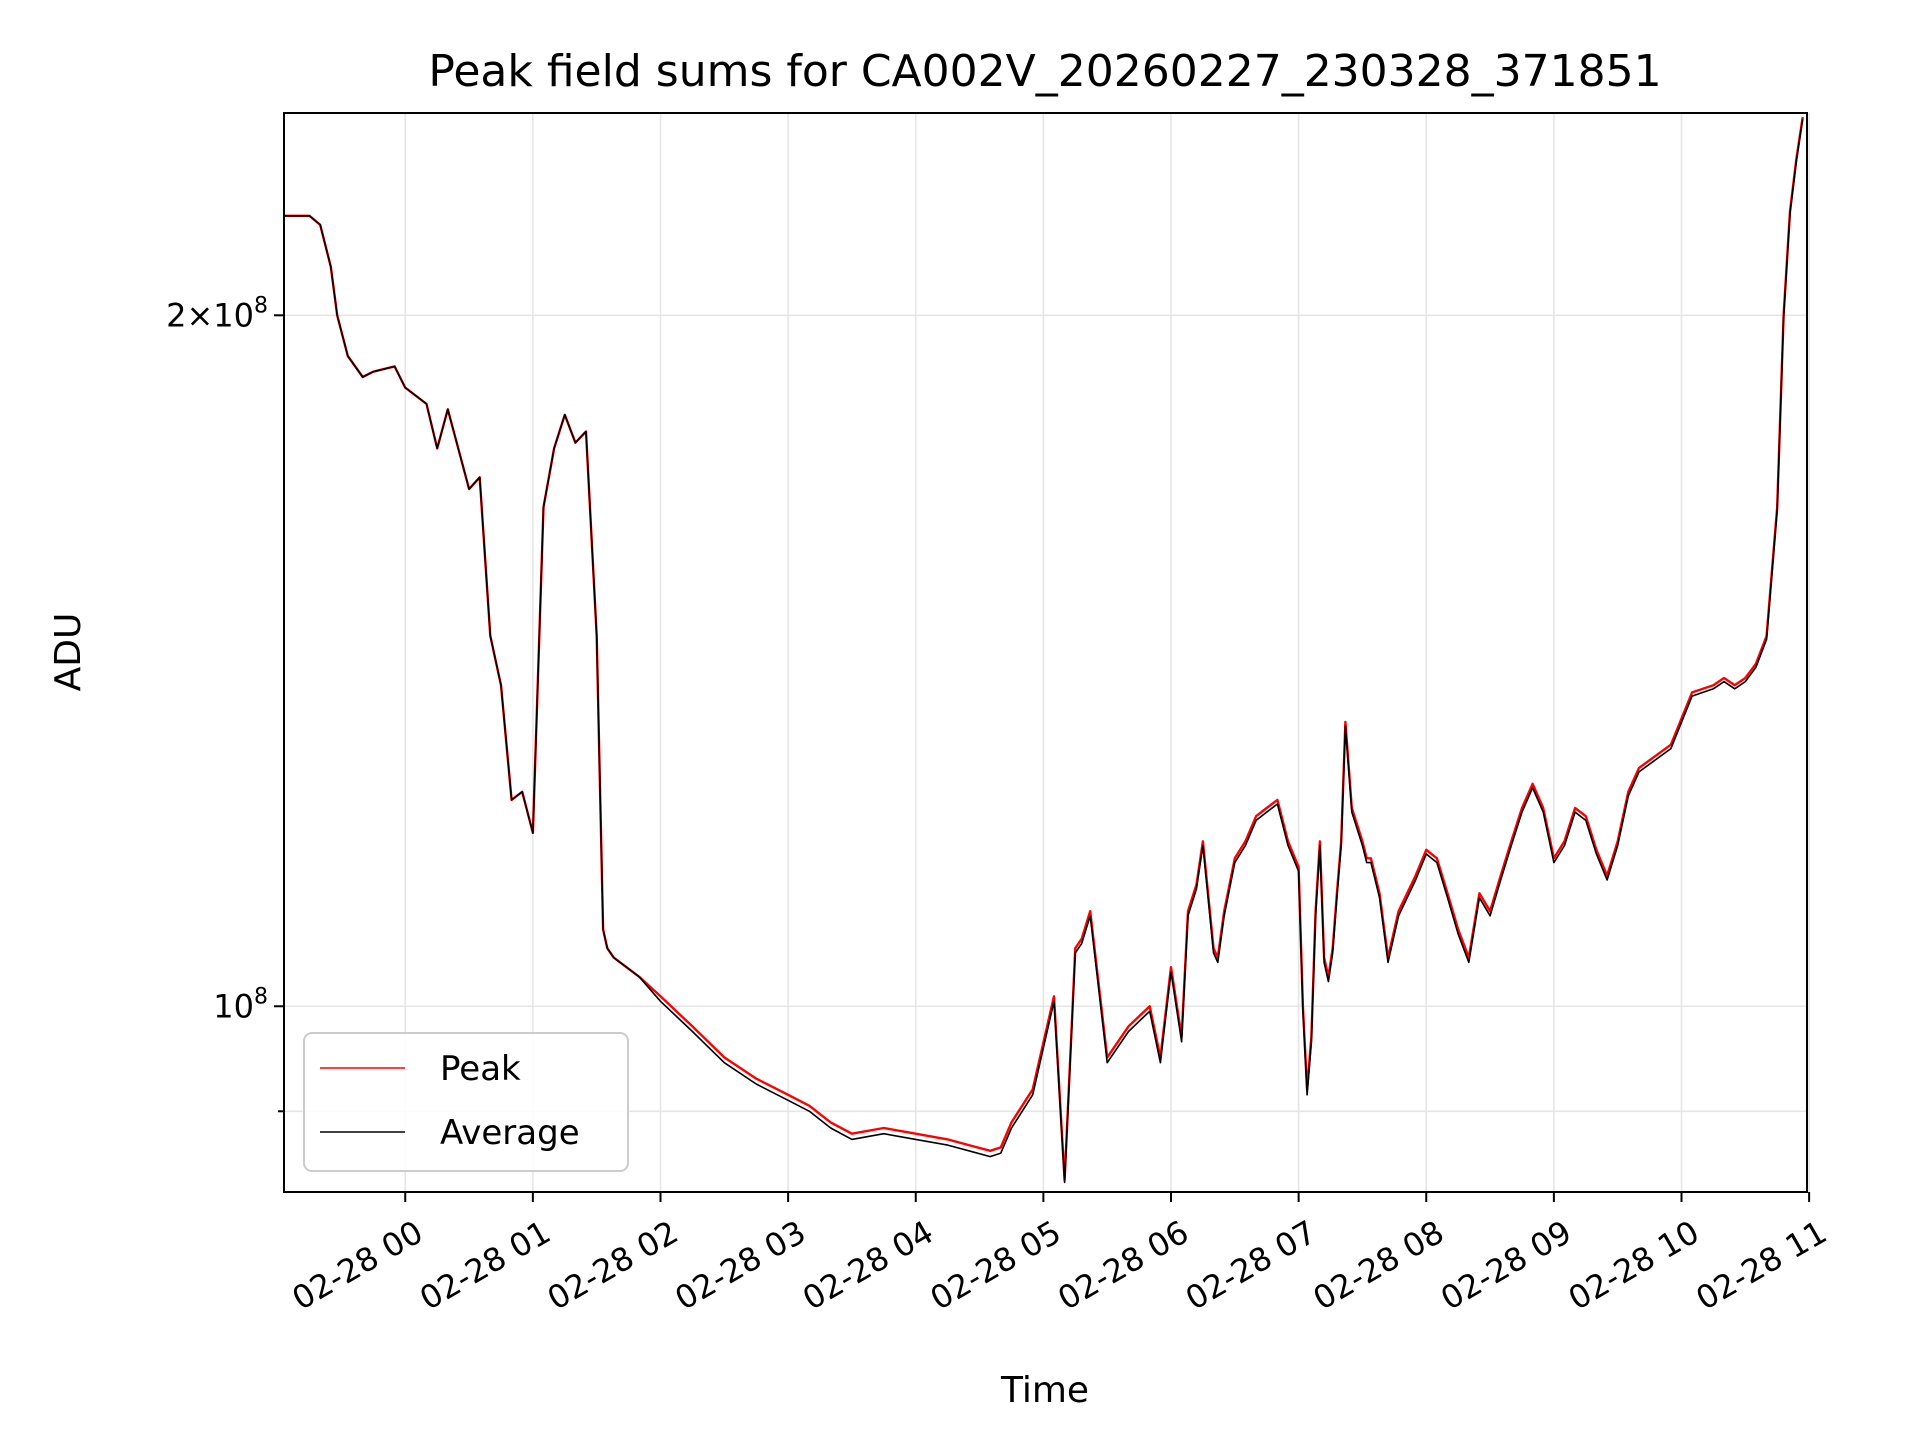  Describe the element at coordinates (68, 652) in the screenshot. I see `y-axis-label: ADU` at that location.